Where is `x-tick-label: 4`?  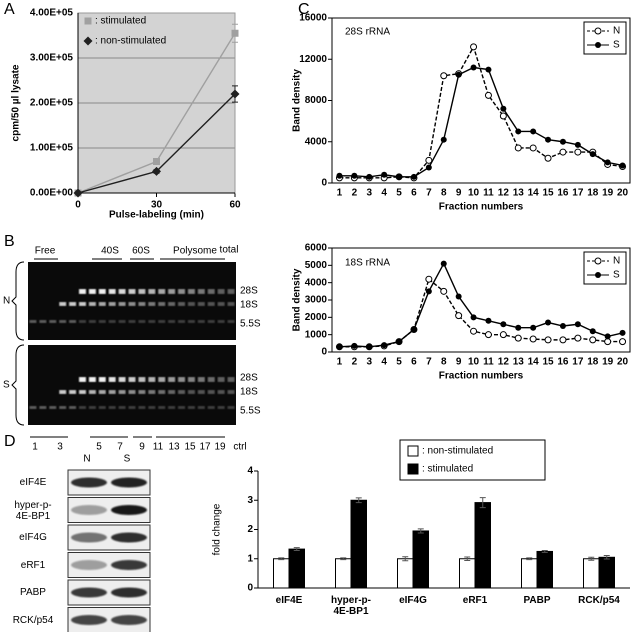 x-tick-label: 4 is located at coordinates (384, 193).